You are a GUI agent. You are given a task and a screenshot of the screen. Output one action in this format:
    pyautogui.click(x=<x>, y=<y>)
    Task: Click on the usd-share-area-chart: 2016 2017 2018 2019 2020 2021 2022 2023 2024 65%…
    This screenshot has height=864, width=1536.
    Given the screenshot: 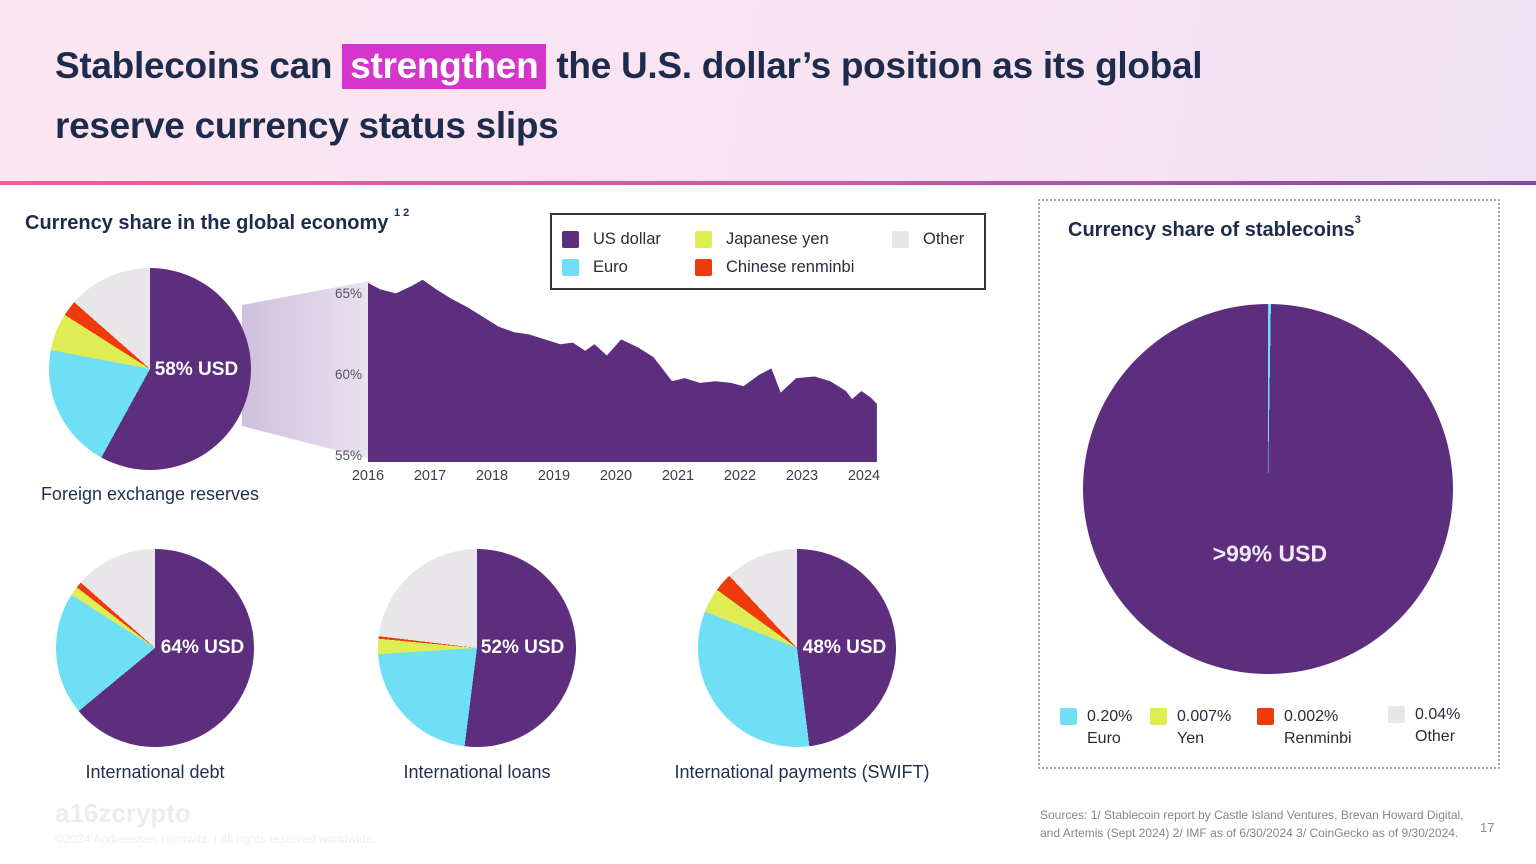 What is the action you would take?
    pyautogui.click(x=607, y=377)
    